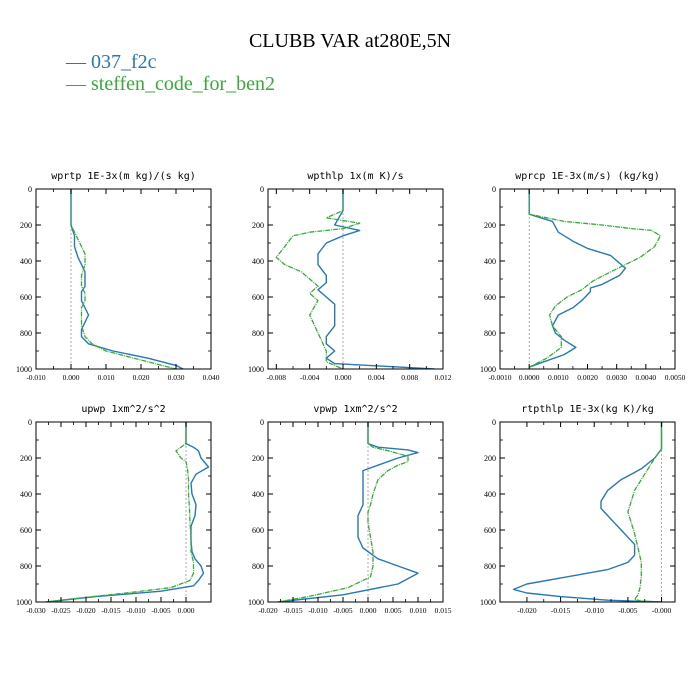 This screenshot has width=700, height=700. What do you see at coordinates (587, 377) in the screenshot?
I see `x-tick-label: 0.0020` at bounding box center [587, 377].